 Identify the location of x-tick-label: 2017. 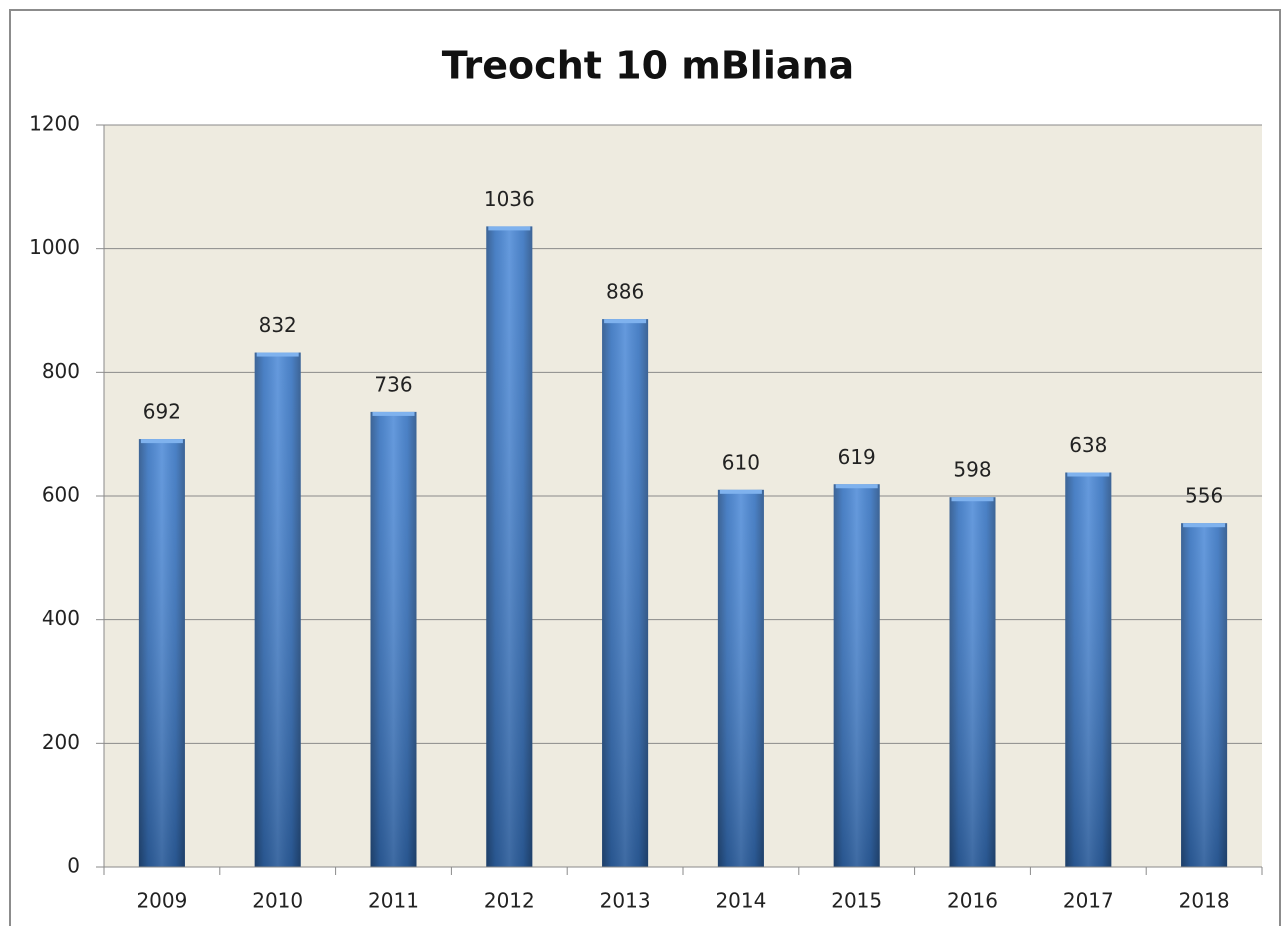
(1088, 901).